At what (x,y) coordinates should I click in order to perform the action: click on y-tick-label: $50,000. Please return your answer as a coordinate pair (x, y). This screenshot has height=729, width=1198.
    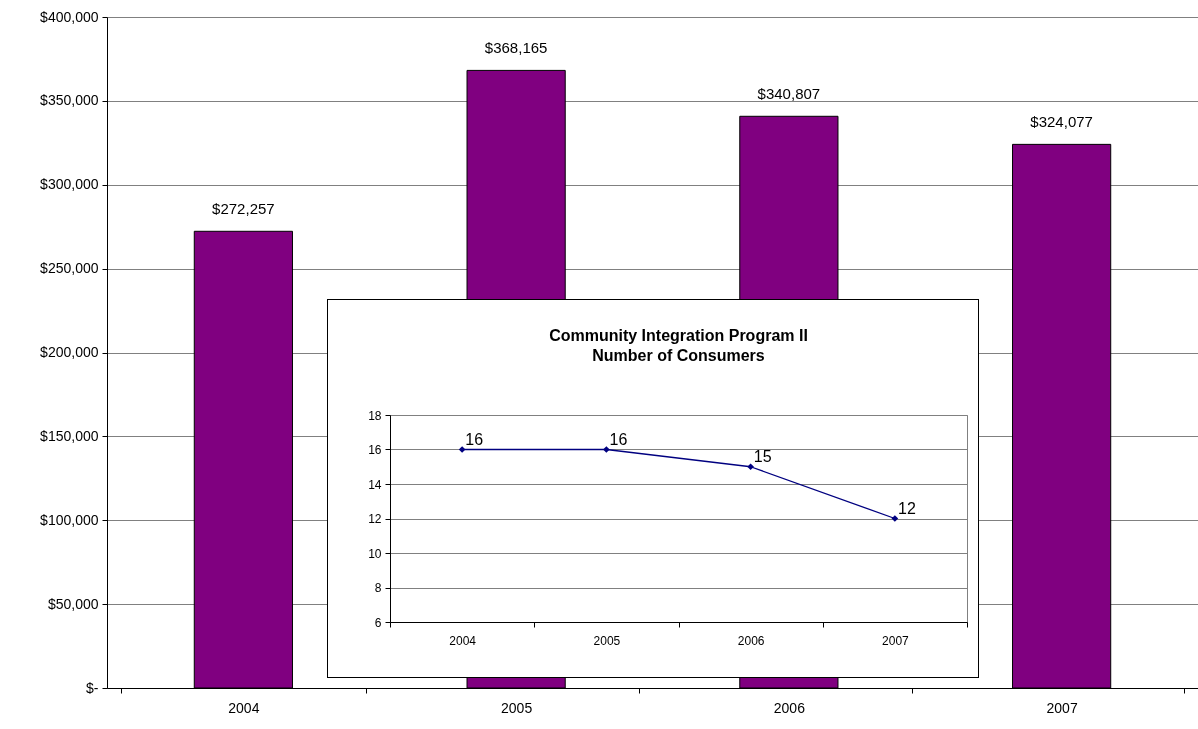
    Looking at the image, I should click on (73, 603).